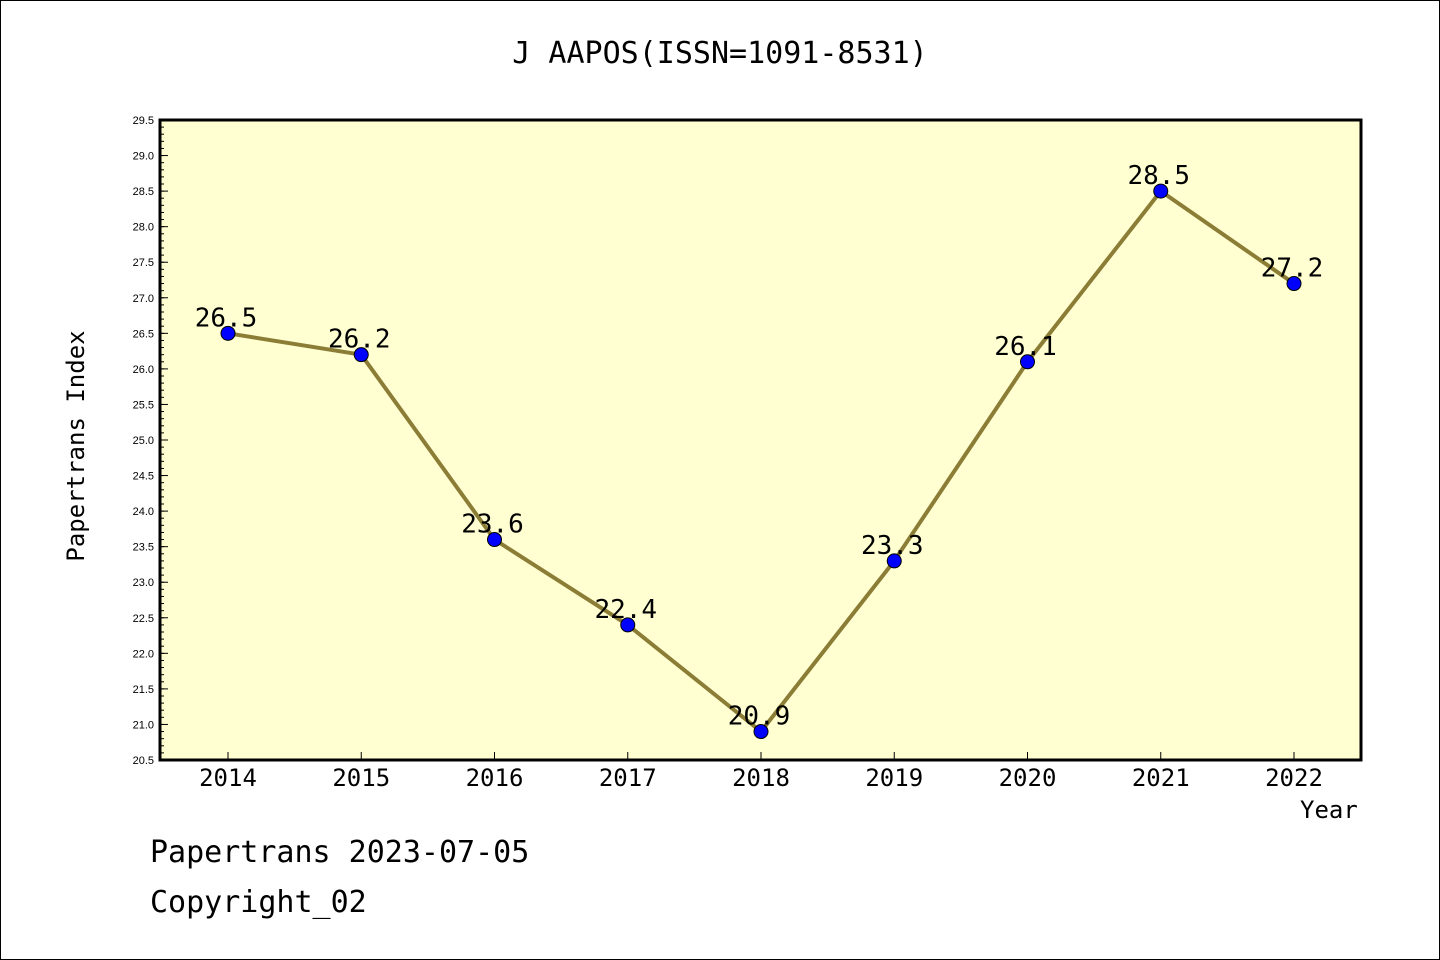 Image resolution: width=1440 pixels, height=960 pixels. What do you see at coordinates (143, 441) in the screenshot?
I see `y-tick-label: 25.0` at bounding box center [143, 441].